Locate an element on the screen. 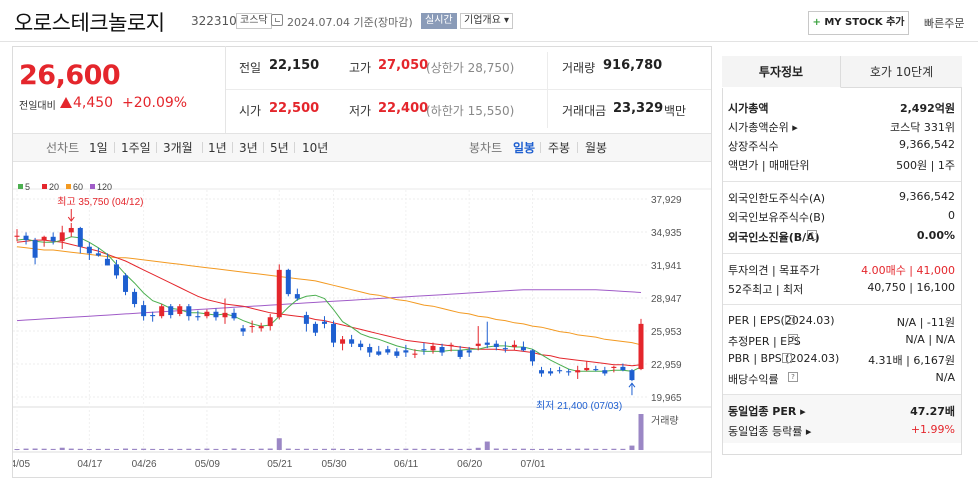 The width and height of the screenshot is (978, 479). moving-average-ma60 is located at coordinates (329, 296).